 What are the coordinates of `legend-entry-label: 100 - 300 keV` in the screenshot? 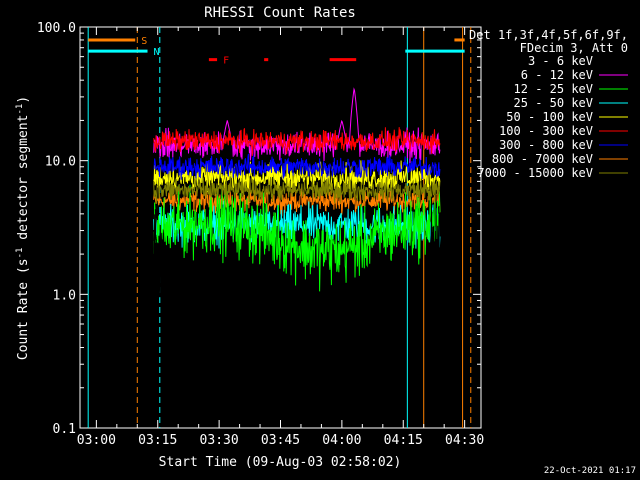 It's located at (546, 131).